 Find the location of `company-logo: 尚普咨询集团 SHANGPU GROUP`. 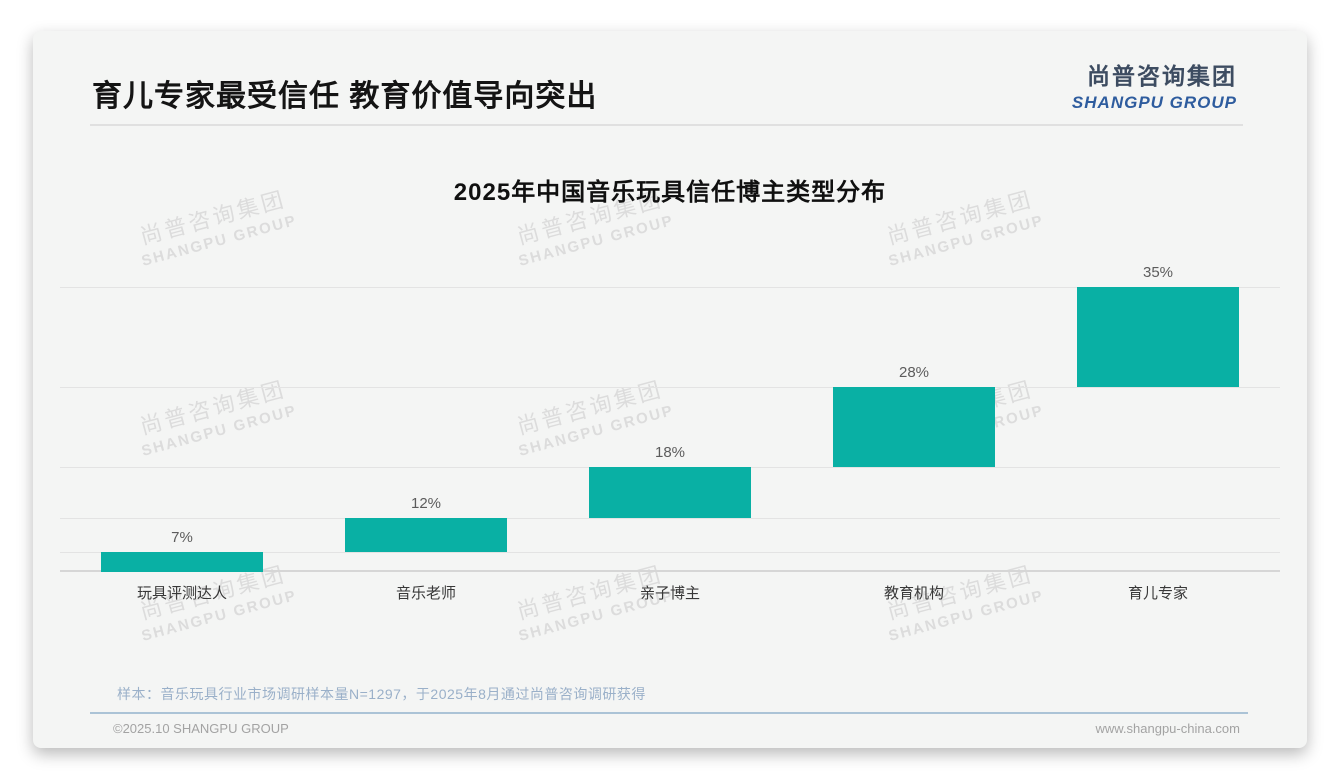

company-logo: 尚普咨询集团 SHANGPU GROUP is located at coordinates (1154, 85).